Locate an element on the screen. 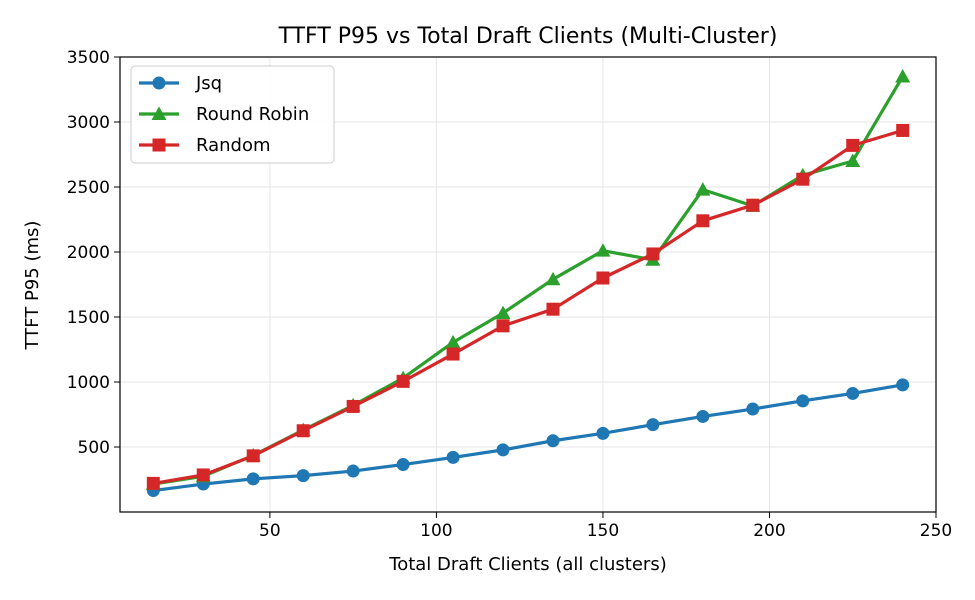 This screenshot has width=975, height=600. x-tick-label: 50 is located at coordinates (270, 531).